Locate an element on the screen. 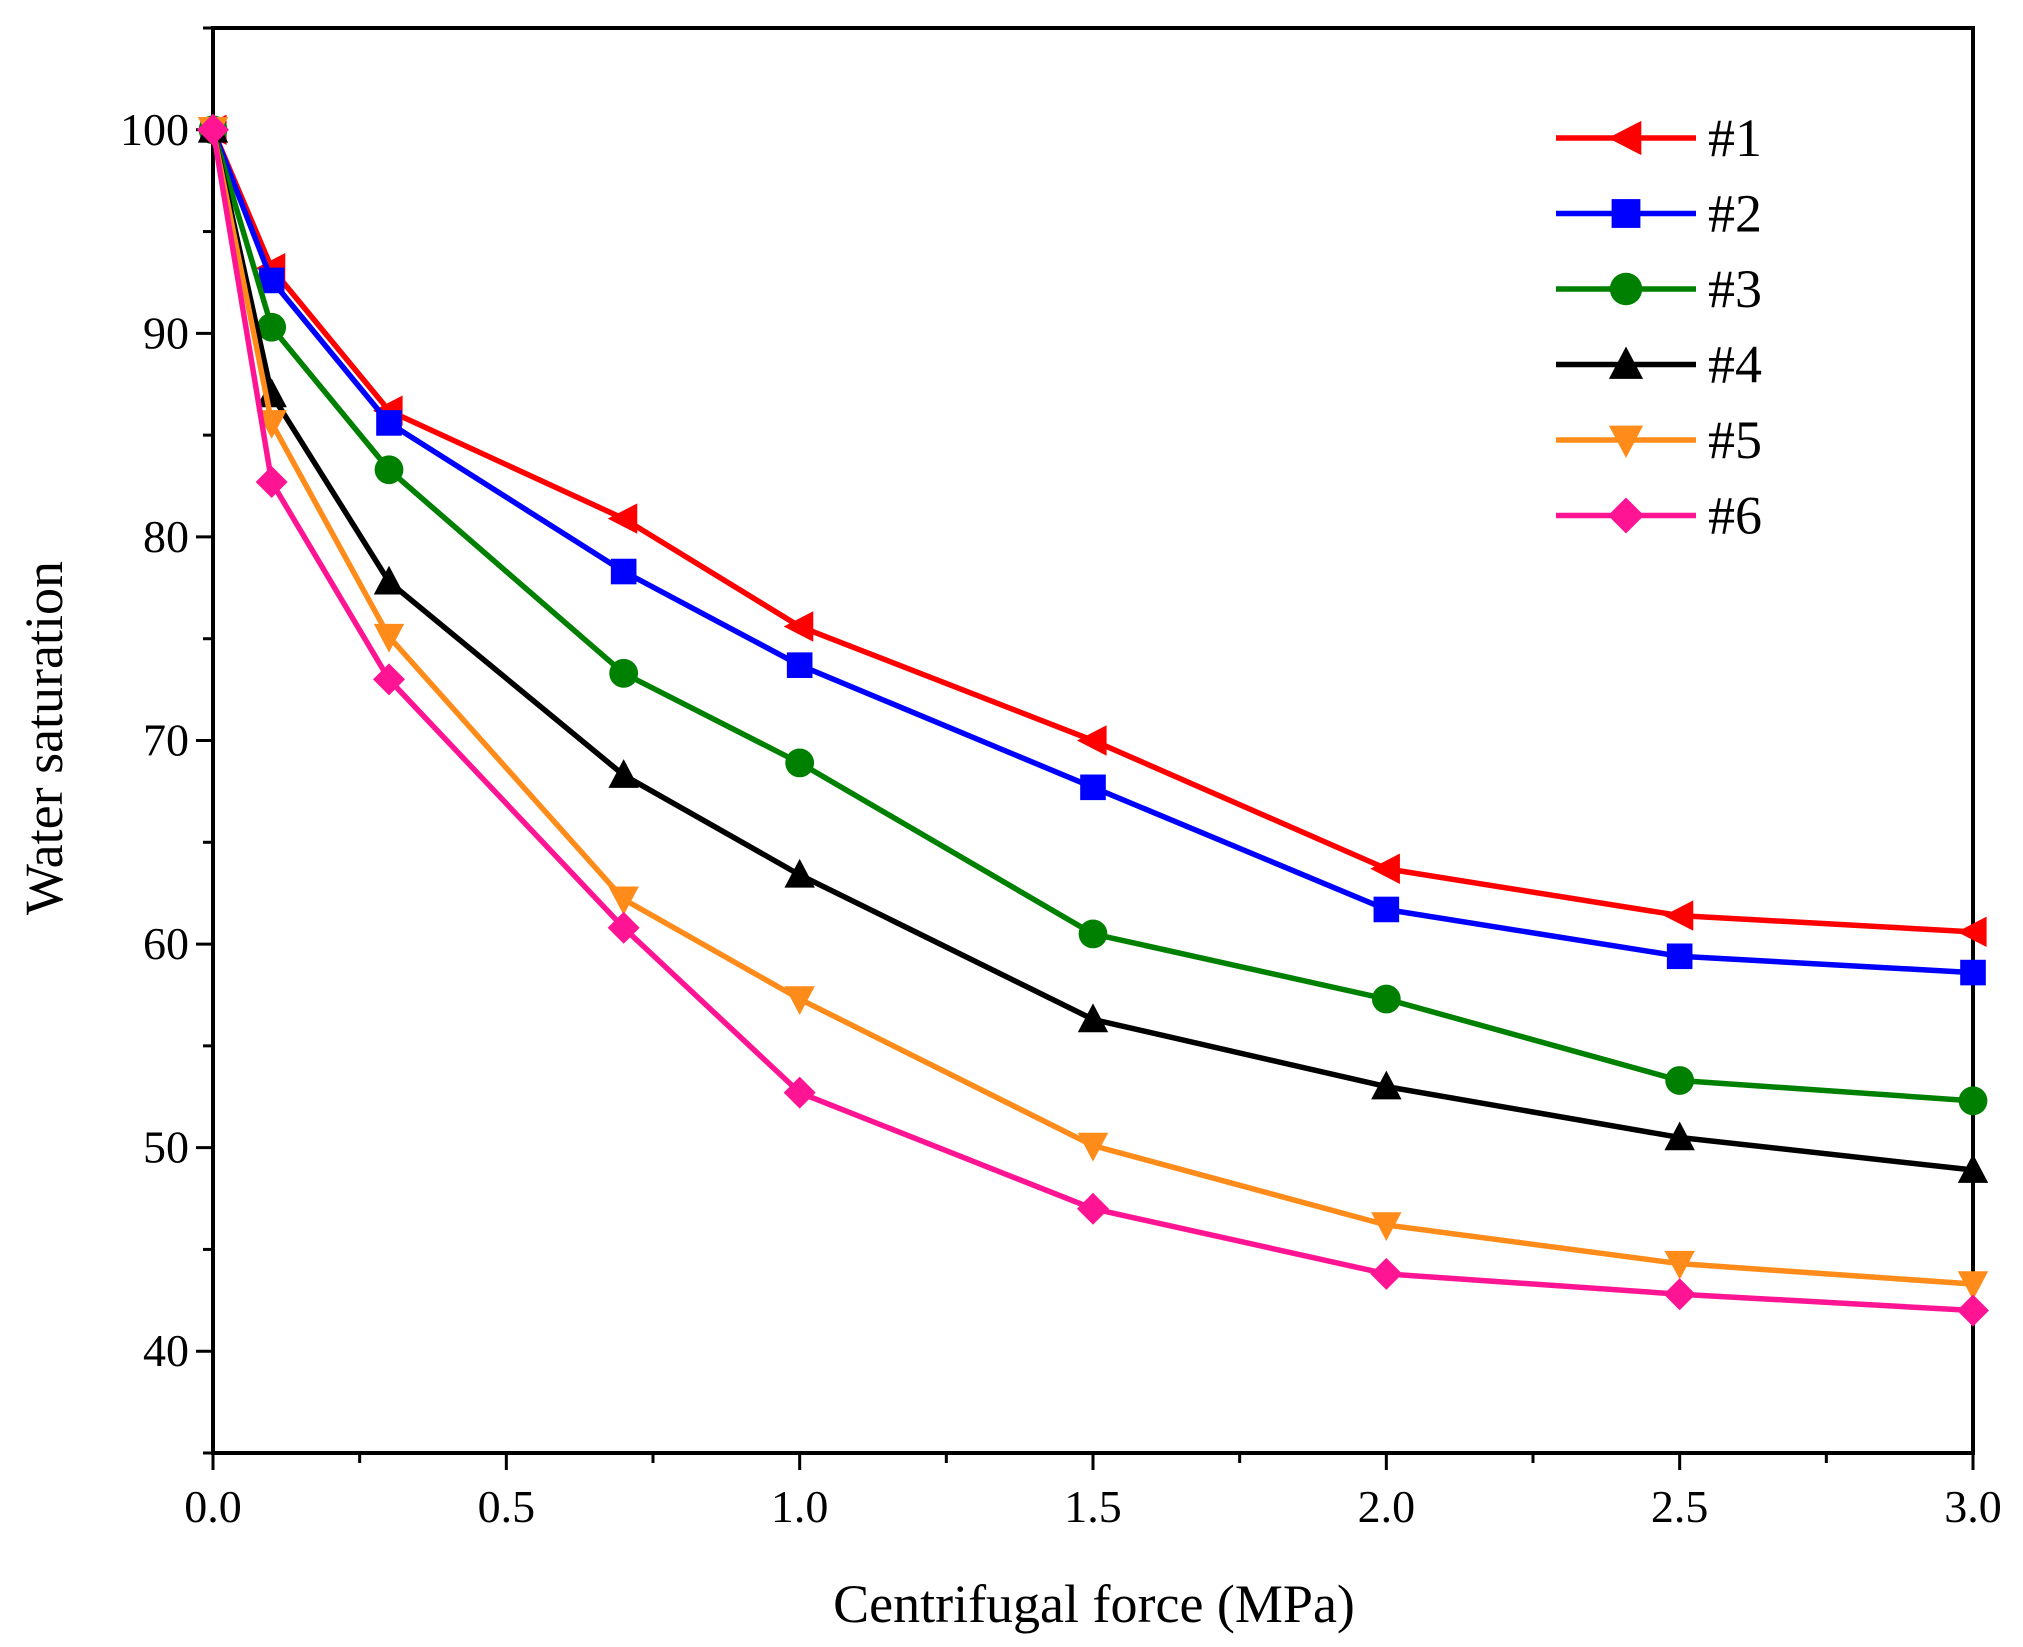  y-tick-label: 60 is located at coordinates (166, 943).